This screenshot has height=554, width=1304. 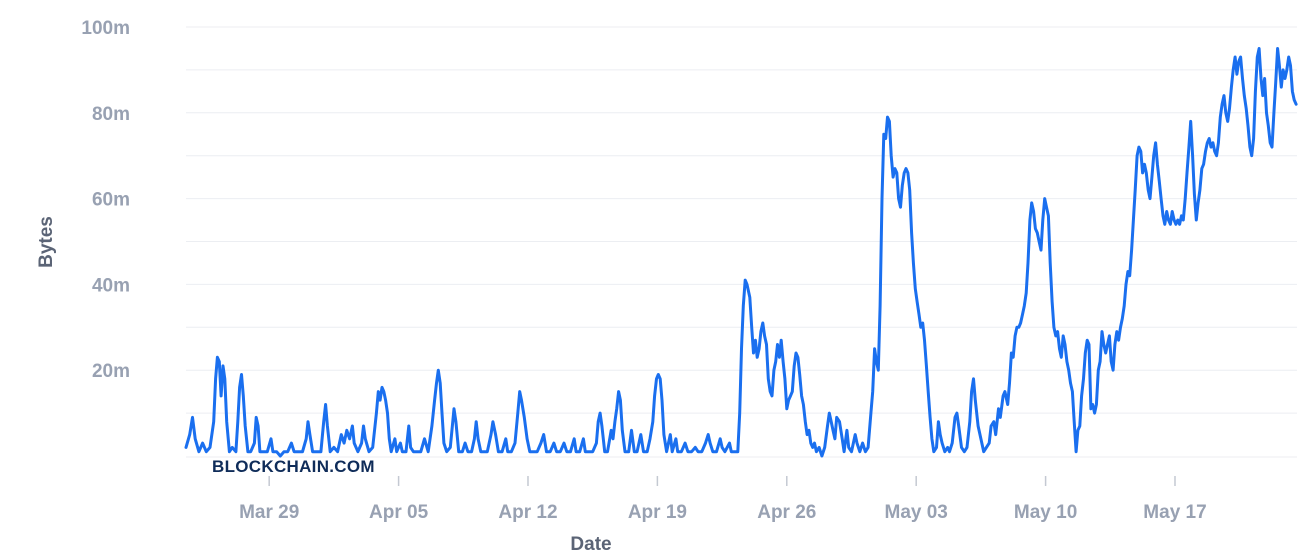 What do you see at coordinates (111, 114) in the screenshot?
I see `y-tick-label: 80m` at bounding box center [111, 114].